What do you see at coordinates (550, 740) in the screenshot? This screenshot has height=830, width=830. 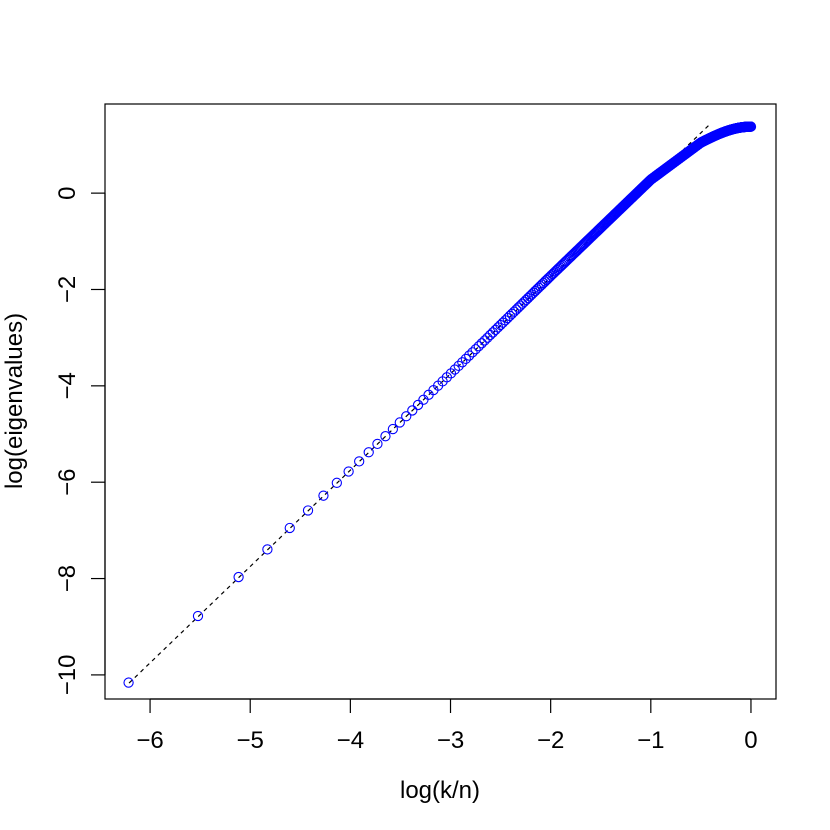 I see `x-tick-label: −2` at bounding box center [550, 740].